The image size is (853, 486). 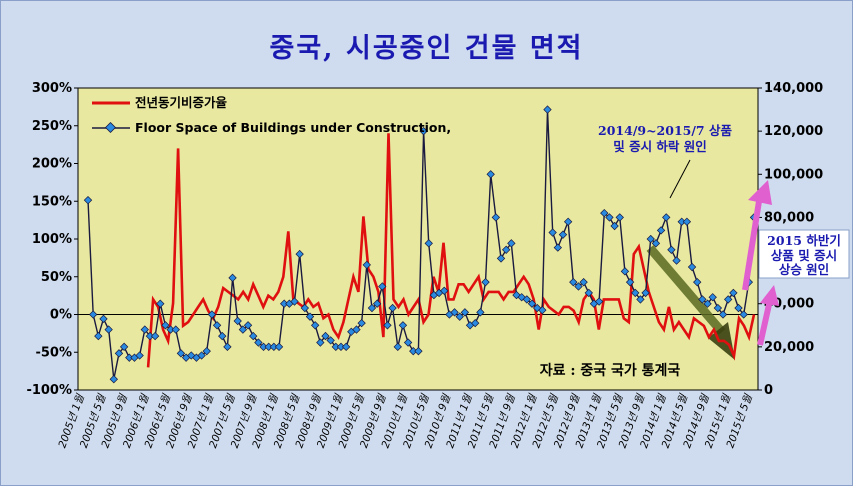 I want to click on rise-arrow-shaft-bottom, so click(x=765, y=322).